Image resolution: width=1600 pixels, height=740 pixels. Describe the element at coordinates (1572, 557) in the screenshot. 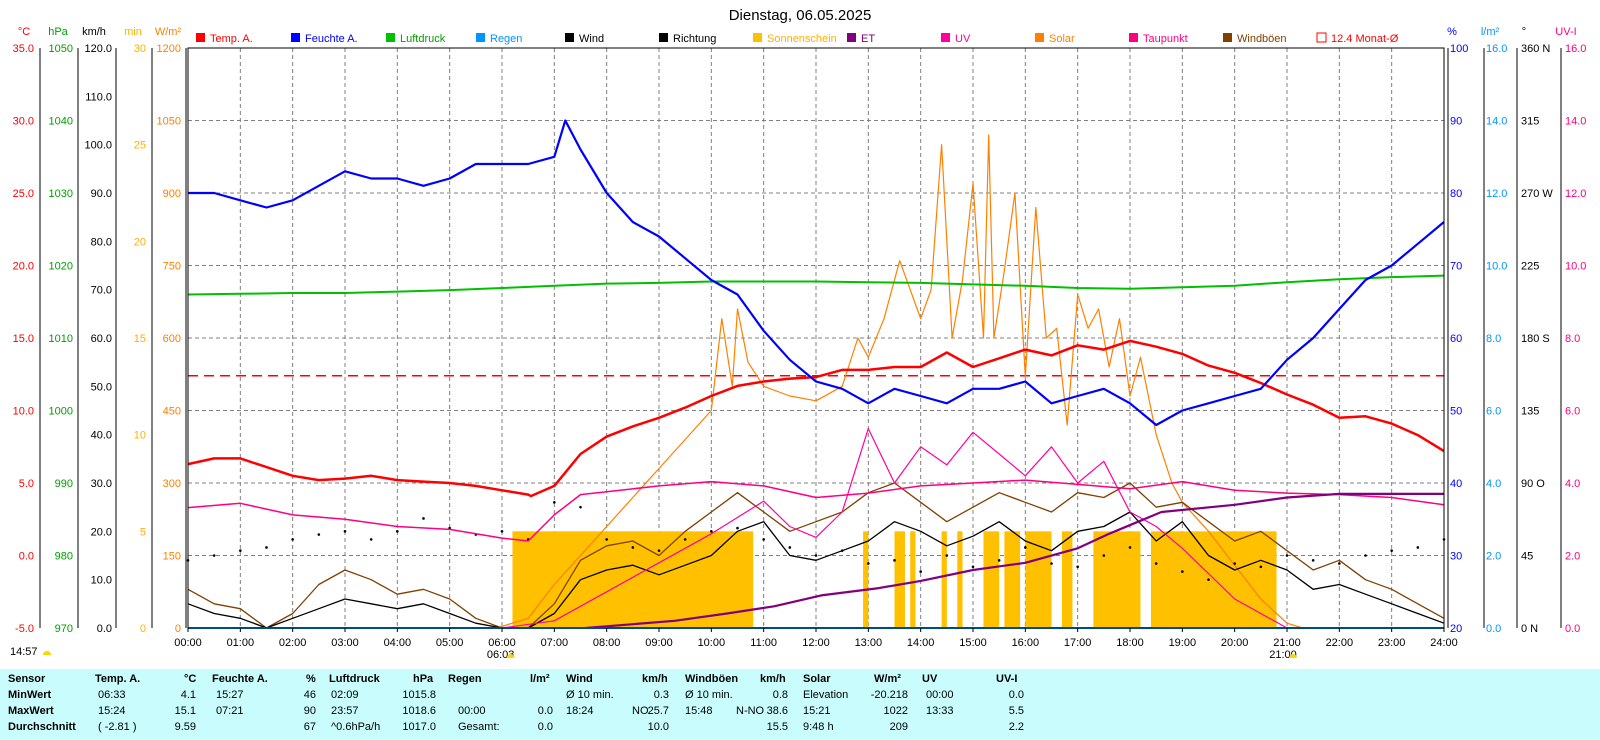

I see `axis-tick-uv-7: 2.0` at that location.